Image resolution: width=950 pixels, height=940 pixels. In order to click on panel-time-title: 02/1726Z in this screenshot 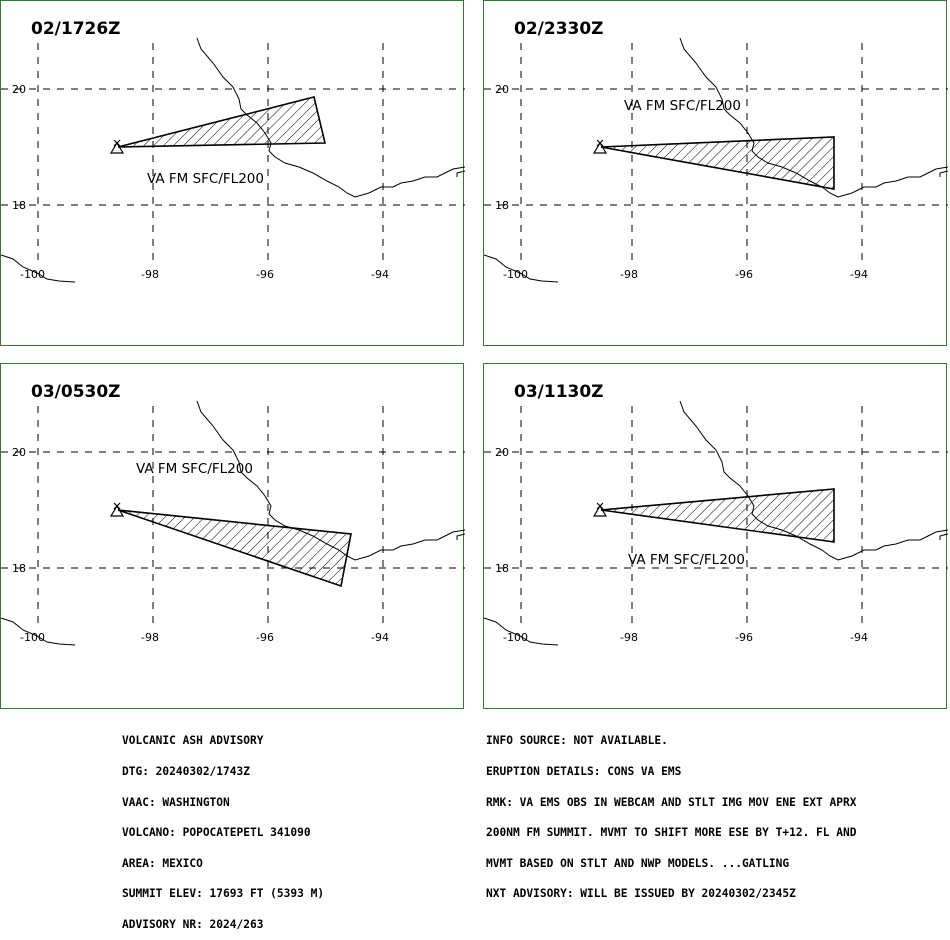, I will do `click(76, 29)`.